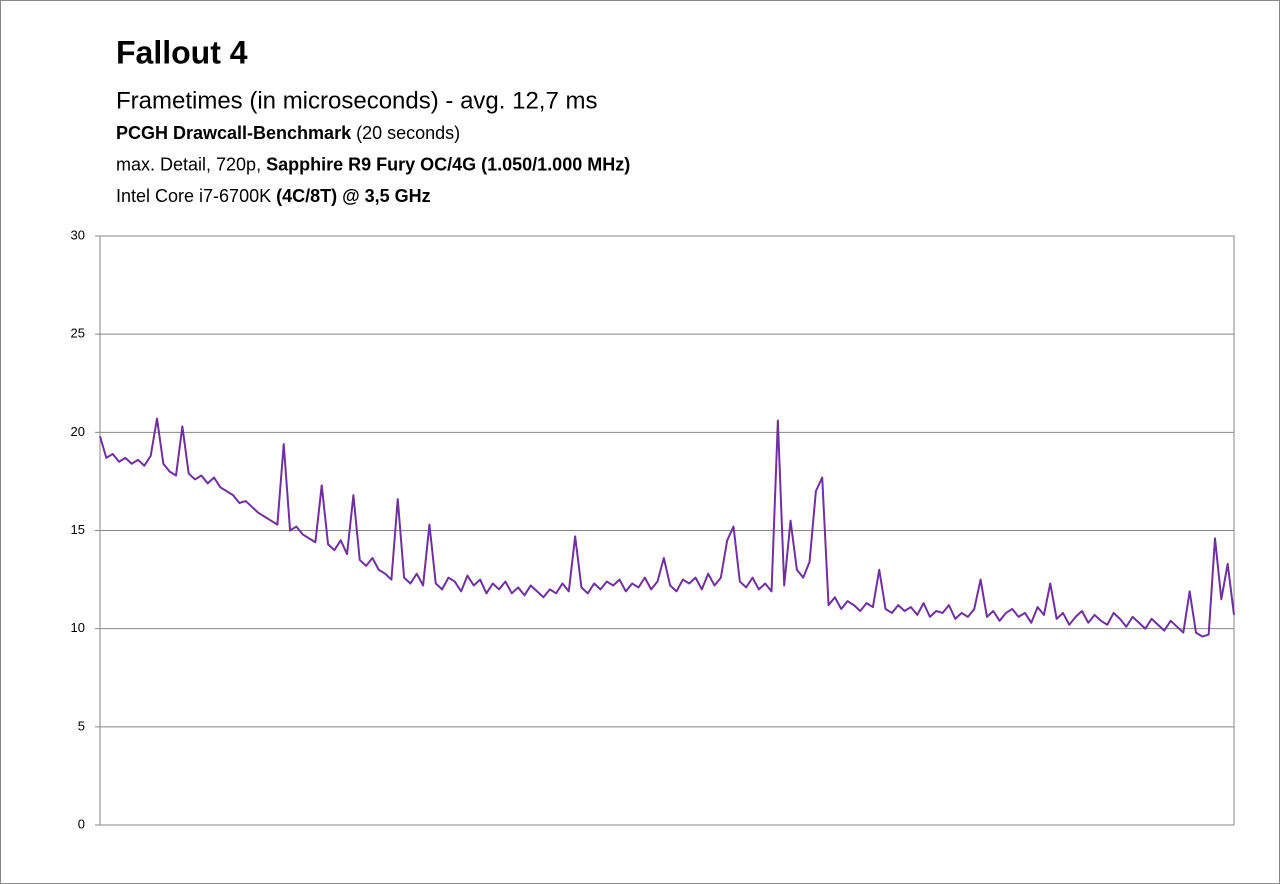 The width and height of the screenshot is (1280, 884). Describe the element at coordinates (405, 133) in the screenshot. I see `note-part: (20 seconds)` at that location.